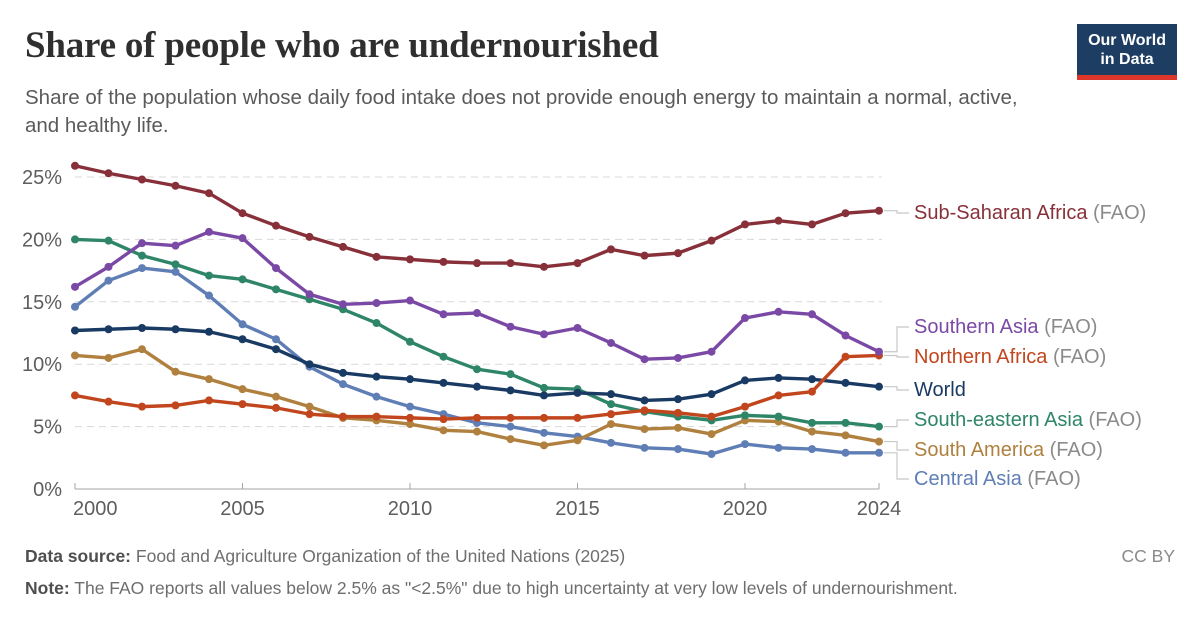 This screenshot has height=627, width=1200. I want to click on data-point-world-2022, so click(812, 379).